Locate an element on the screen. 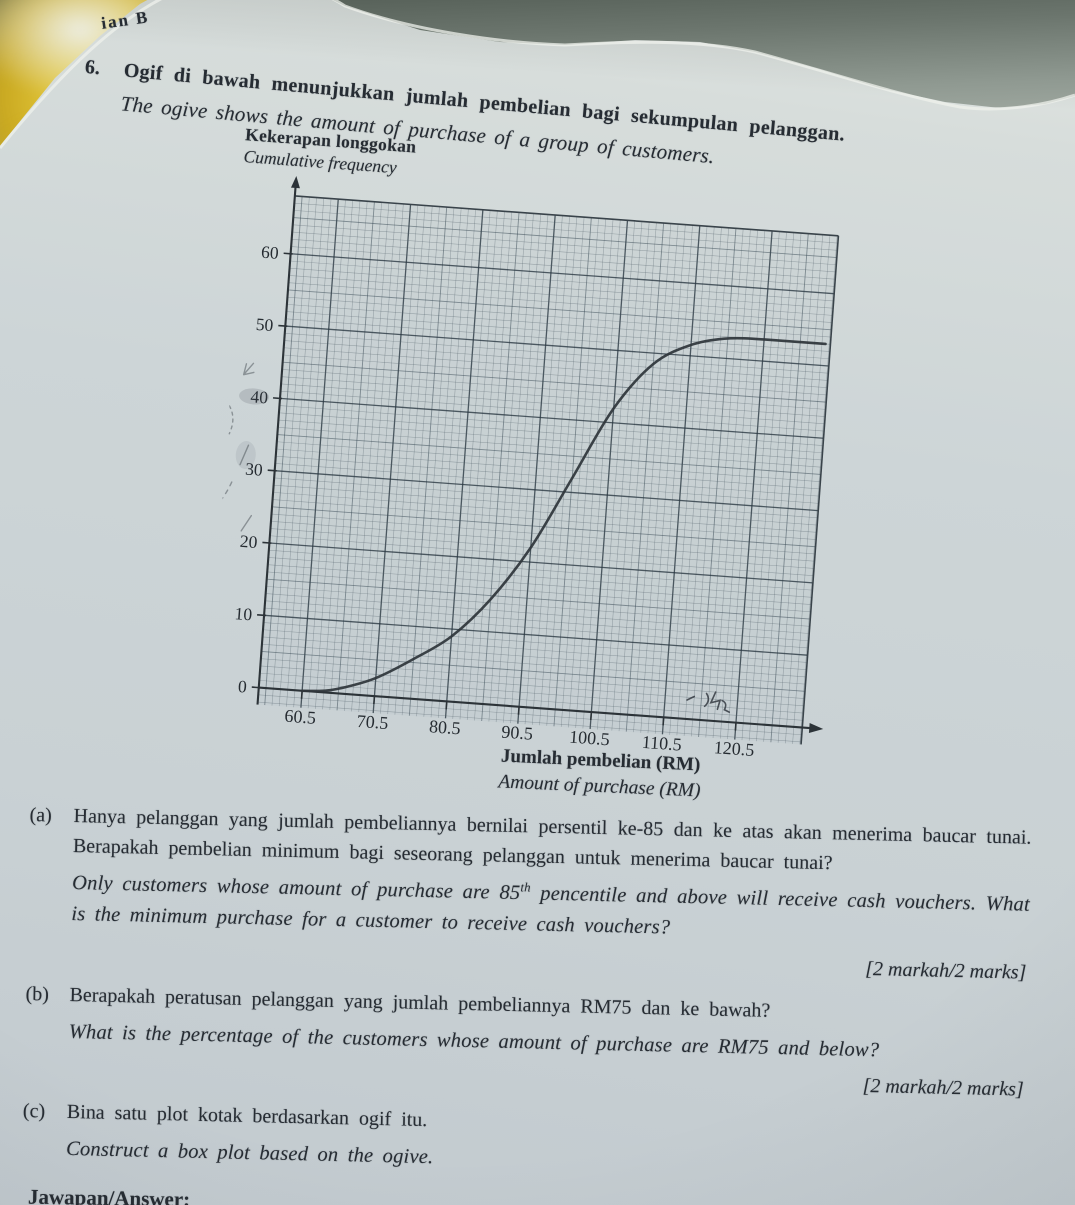 The image size is (1075, 1205). svg-text: 120.5 is located at coordinates (734, 748).